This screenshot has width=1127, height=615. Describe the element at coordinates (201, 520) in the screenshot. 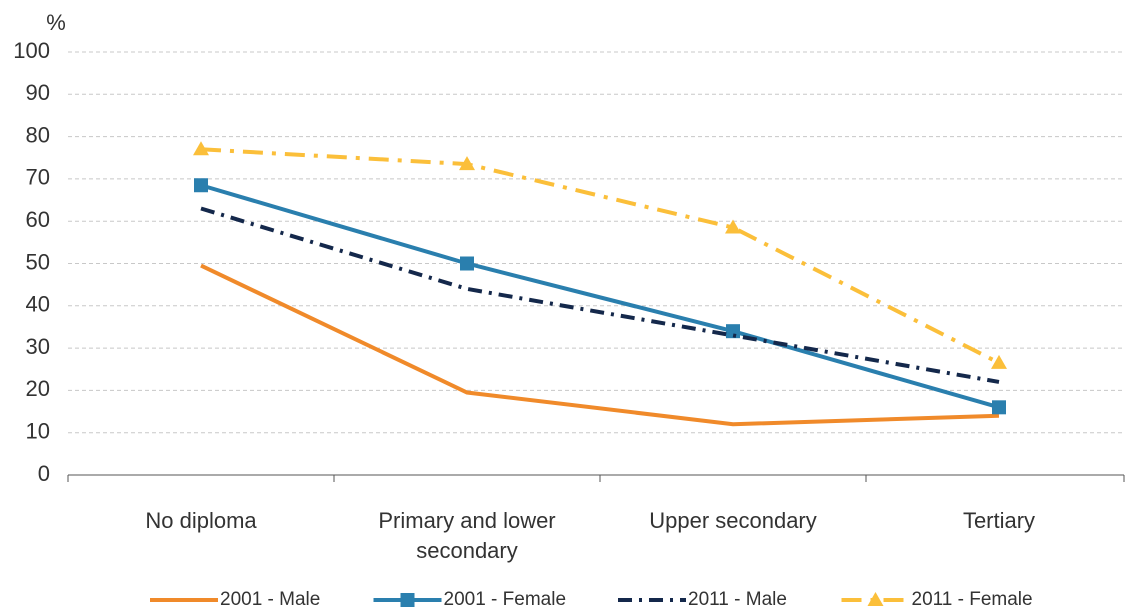

I see `x-tick-label: No diploma` at that location.